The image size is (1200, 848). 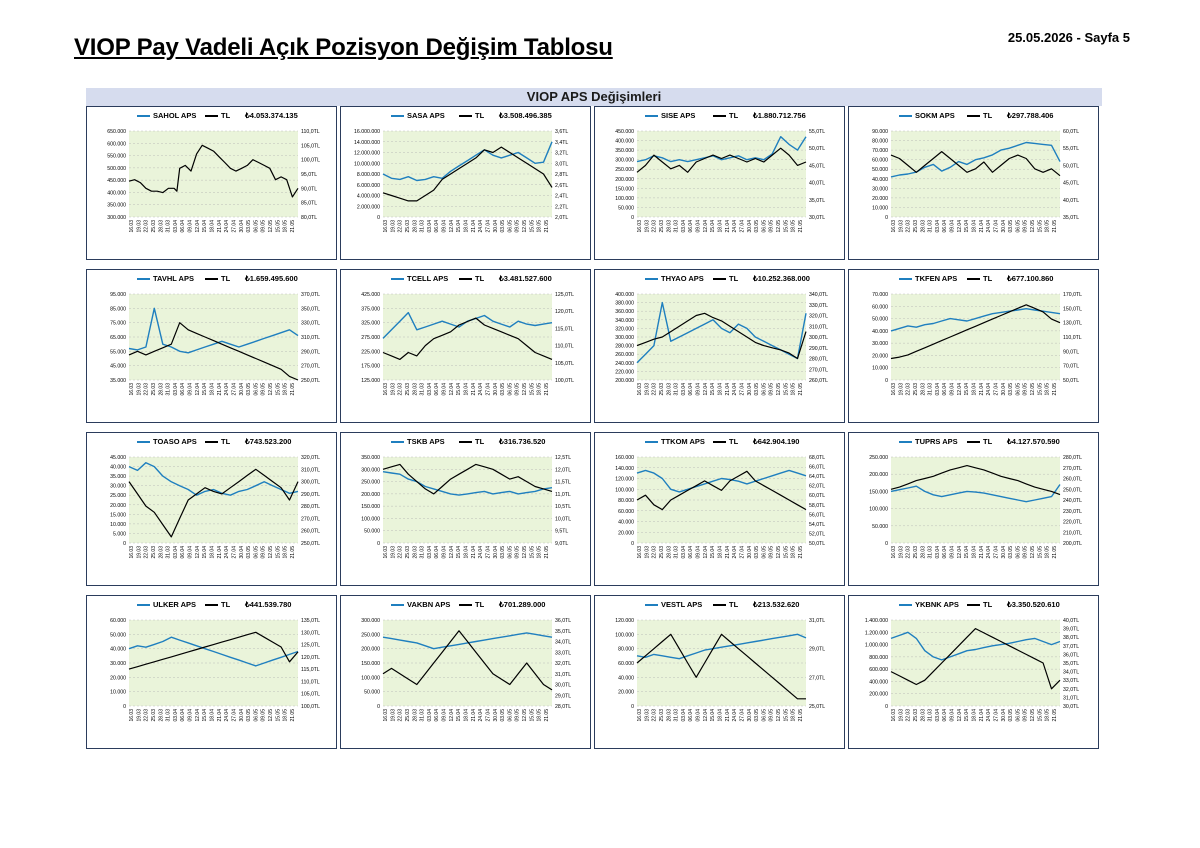 I want to click on y-right-tick: 110,0TL, so click(x=564, y=347).